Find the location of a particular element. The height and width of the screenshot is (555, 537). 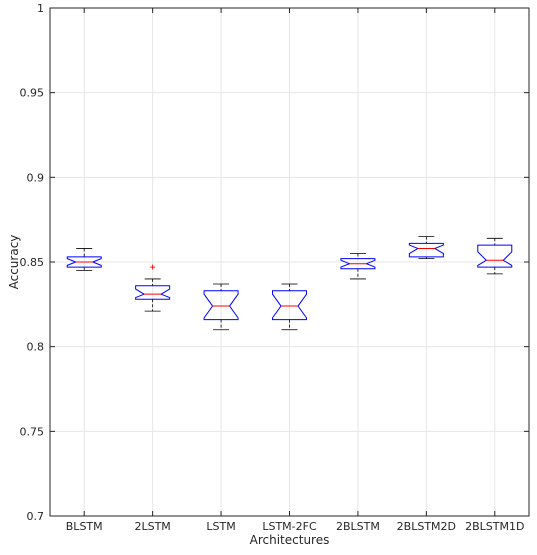

y-tick-label: 1 is located at coordinates (40, 8).